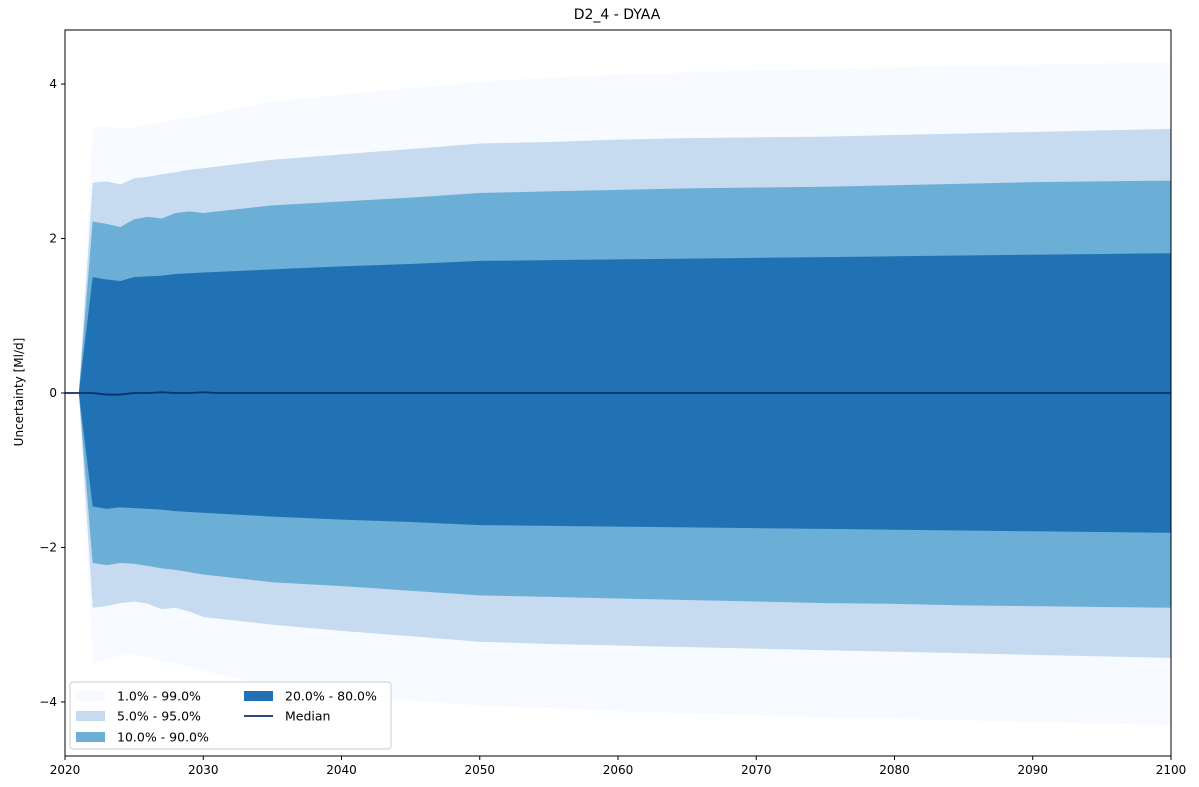 The image size is (1199, 787). I want to click on legend-label: 1.0% - 99.0%, so click(159, 696).